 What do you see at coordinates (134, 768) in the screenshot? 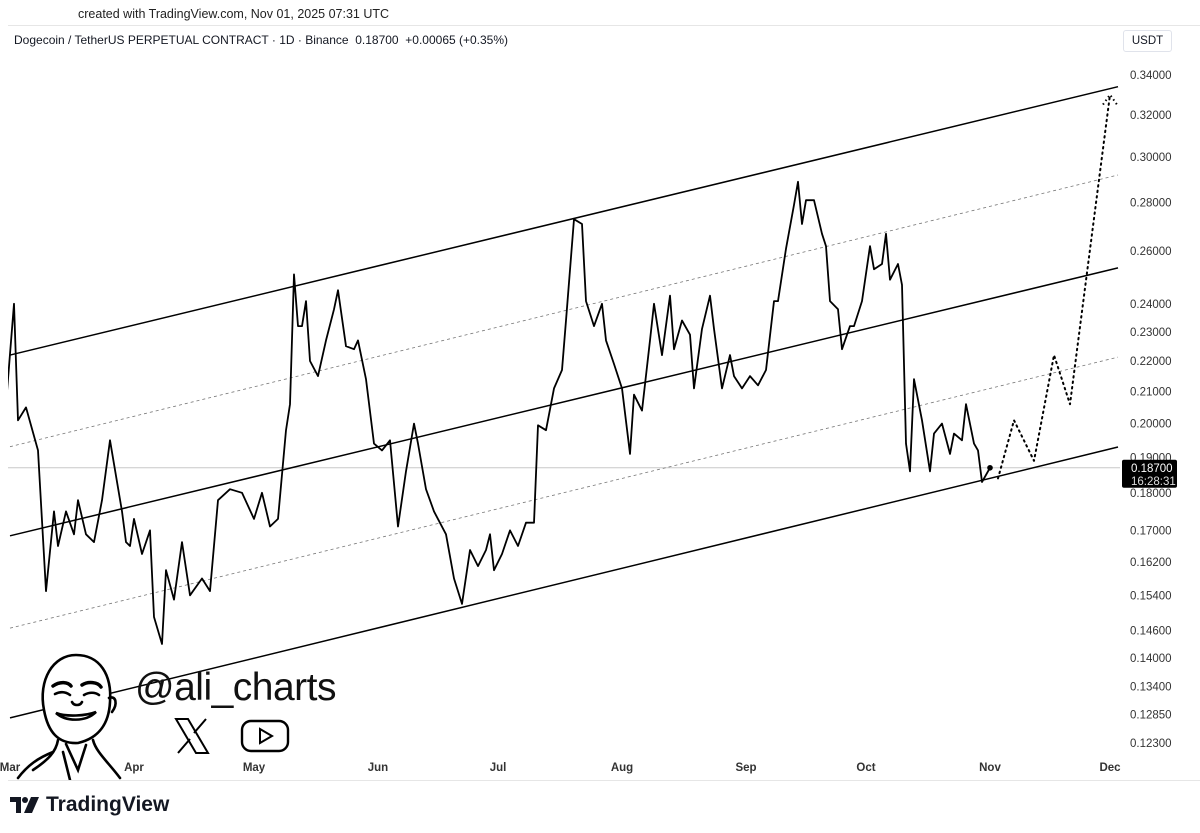
I see `x-tick-label: Apr` at bounding box center [134, 768].